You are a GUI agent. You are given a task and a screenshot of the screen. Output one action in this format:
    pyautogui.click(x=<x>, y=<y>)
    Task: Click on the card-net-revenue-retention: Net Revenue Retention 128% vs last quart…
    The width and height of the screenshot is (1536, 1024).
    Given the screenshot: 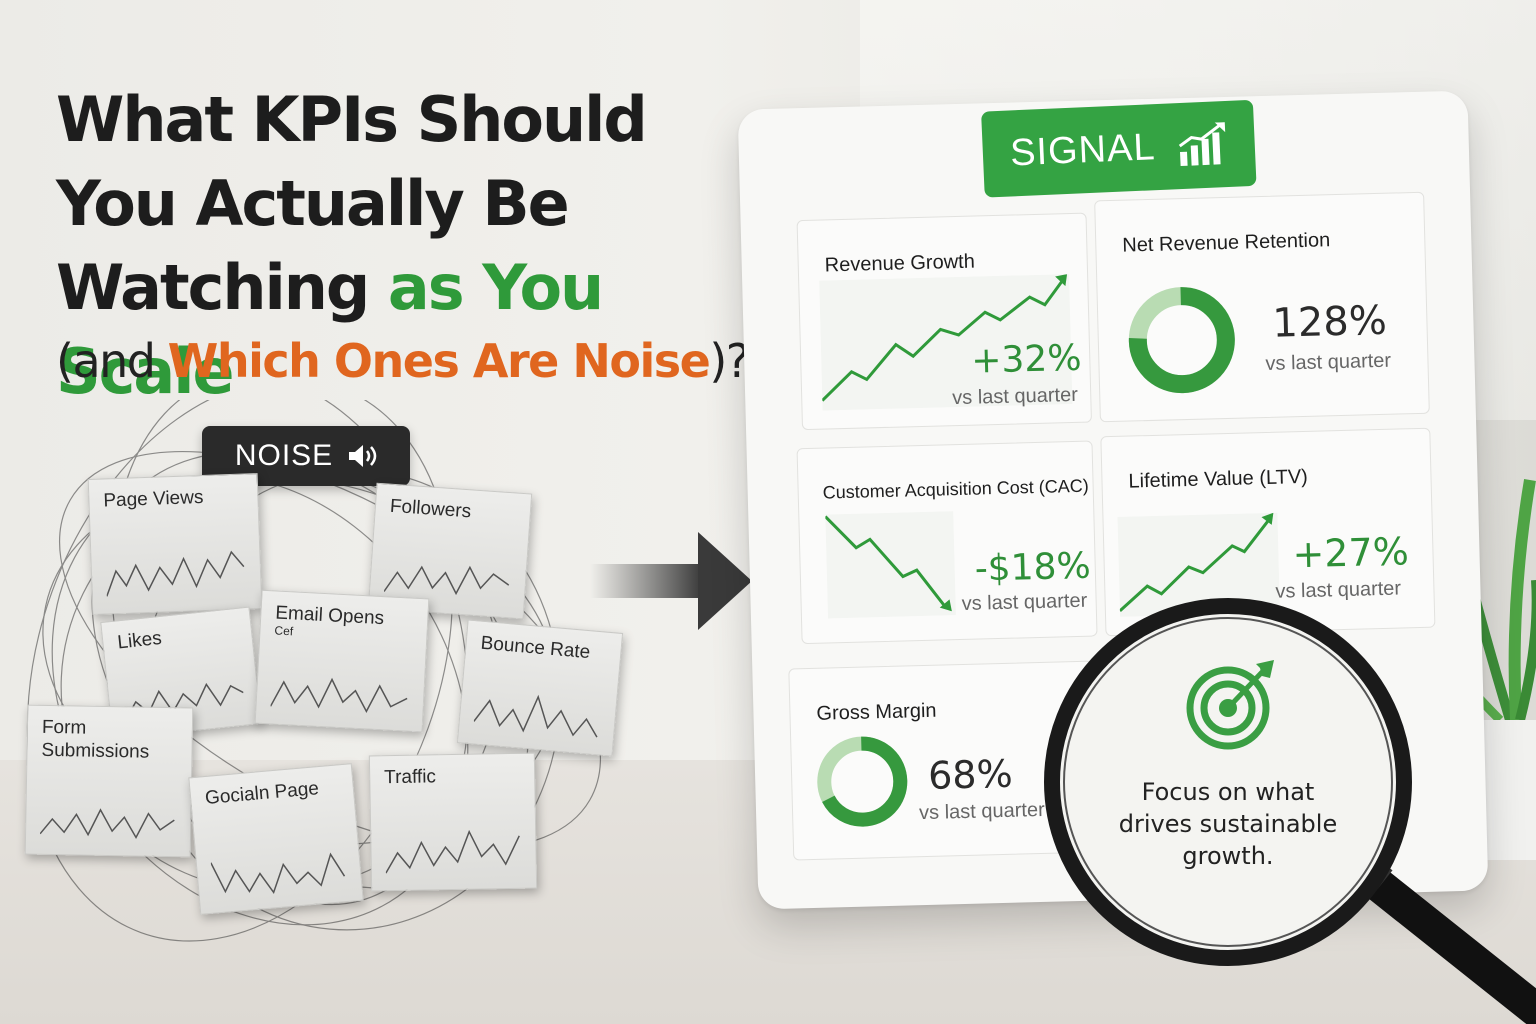 What is the action you would take?
    pyautogui.click(x=1262, y=307)
    